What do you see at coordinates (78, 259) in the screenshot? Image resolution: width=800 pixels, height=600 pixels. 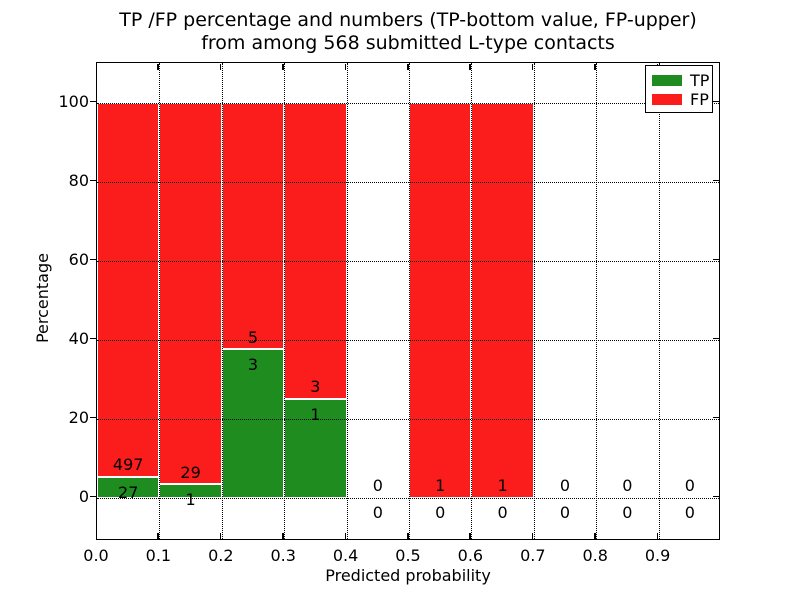 I see `y-tick-label: 60` at bounding box center [78, 259].